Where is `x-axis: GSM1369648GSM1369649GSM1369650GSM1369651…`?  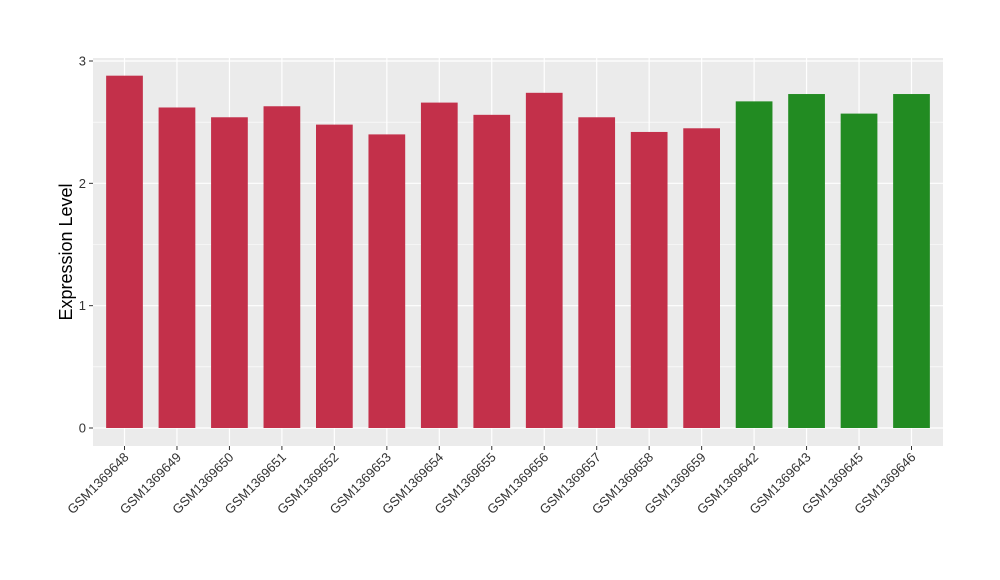
x-axis: GSM1369648GSM1369649GSM1369650GSM1369651… is located at coordinates (491, 481).